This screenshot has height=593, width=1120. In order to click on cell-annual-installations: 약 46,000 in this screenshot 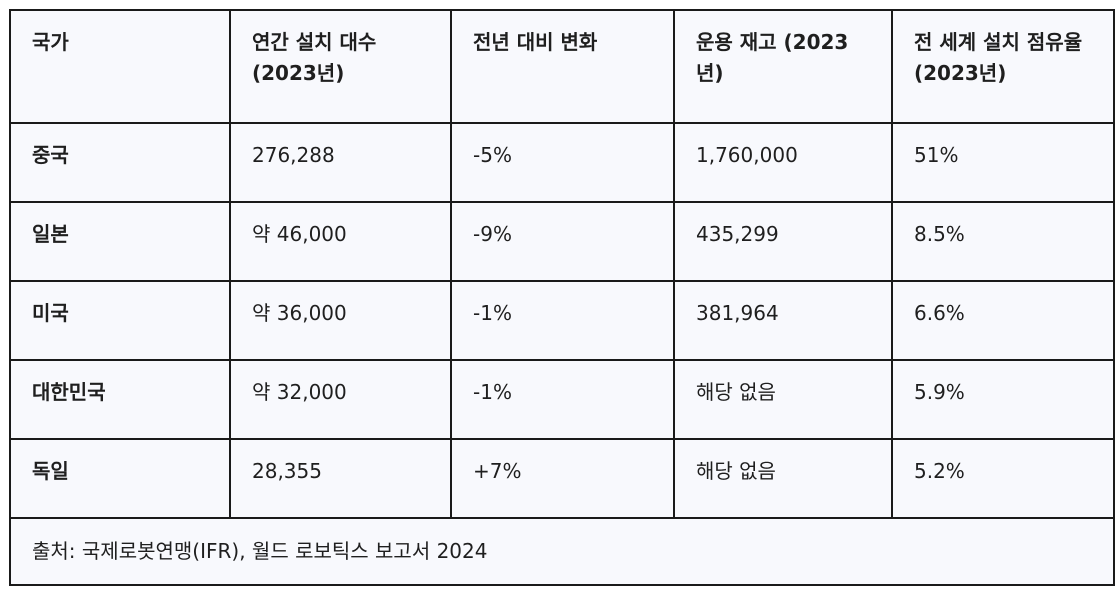, I will do `click(340, 241)`.